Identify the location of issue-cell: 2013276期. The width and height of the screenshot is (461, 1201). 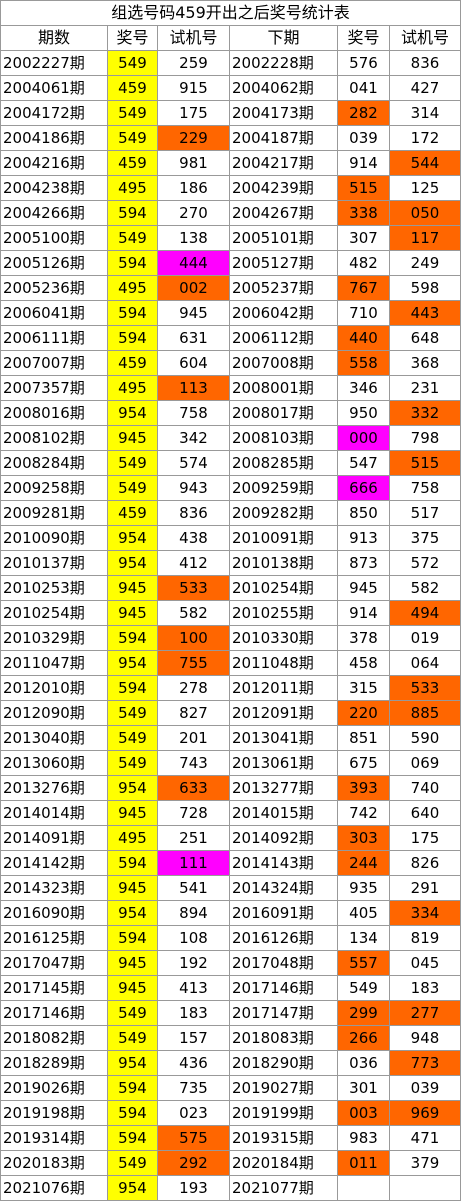
(54, 788).